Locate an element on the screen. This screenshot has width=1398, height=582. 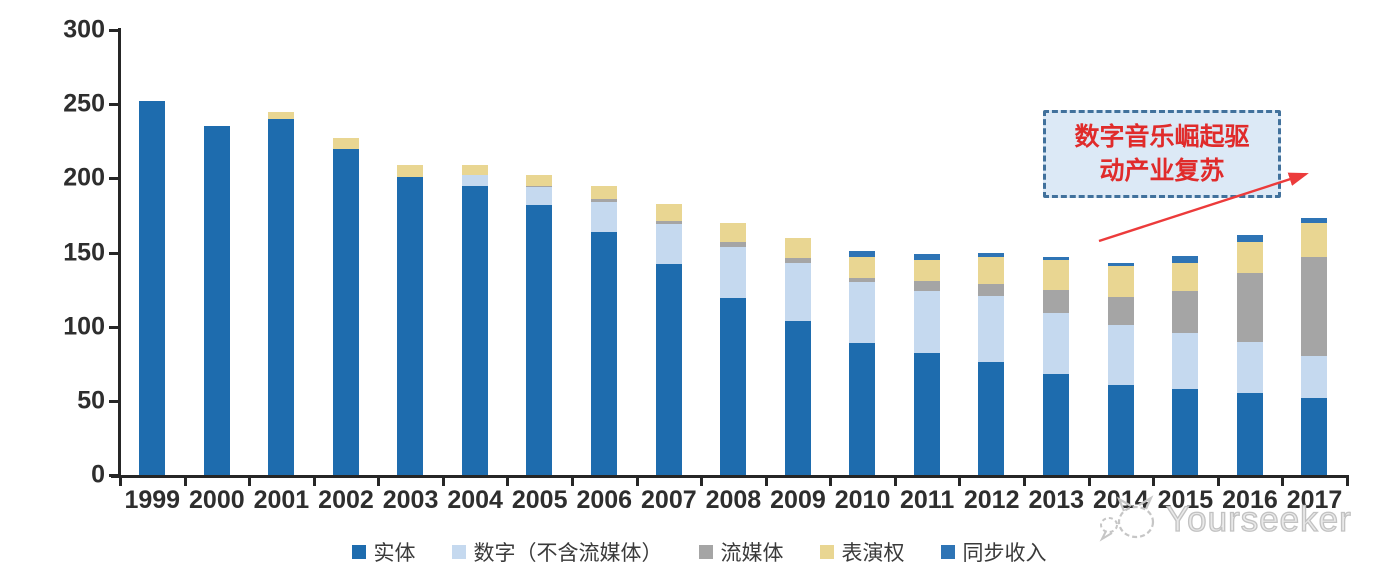
bar-stack-2001 is located at coordinates (281, 293).